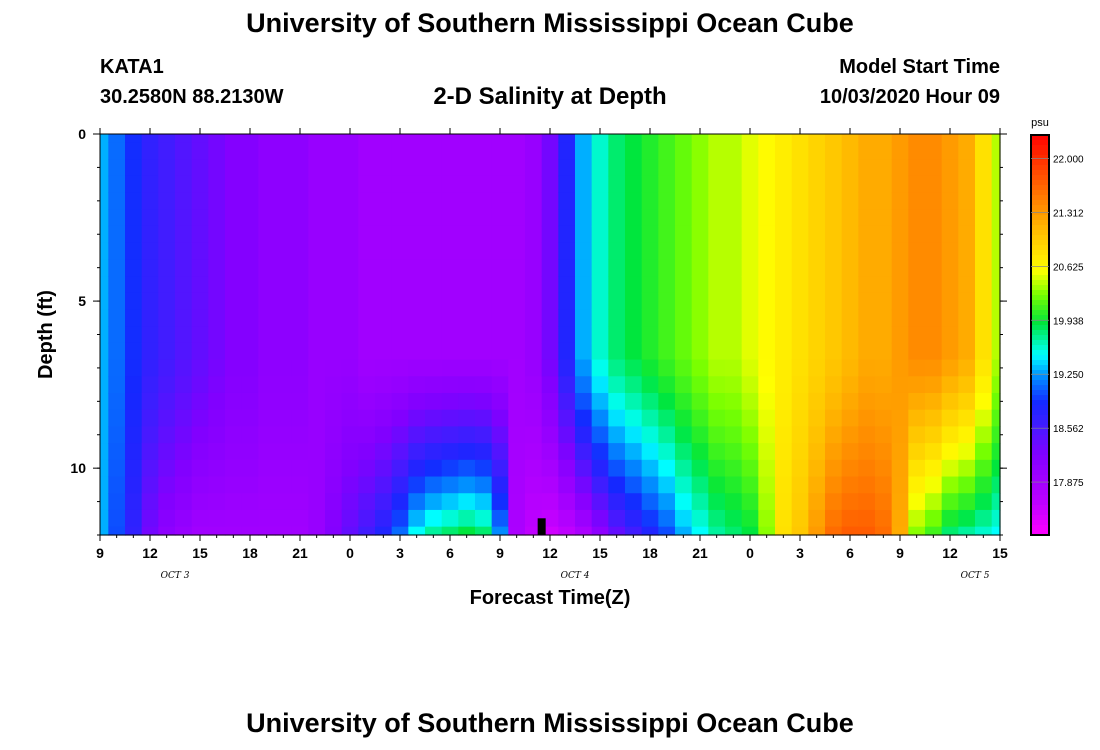 Image resolution: width=1100 pixels, height=750 pixels. Describe the element at coordinates (550, 96) in the screenshot. I see `chart-subtitle: 2-D Salinity at Depth` at that location.